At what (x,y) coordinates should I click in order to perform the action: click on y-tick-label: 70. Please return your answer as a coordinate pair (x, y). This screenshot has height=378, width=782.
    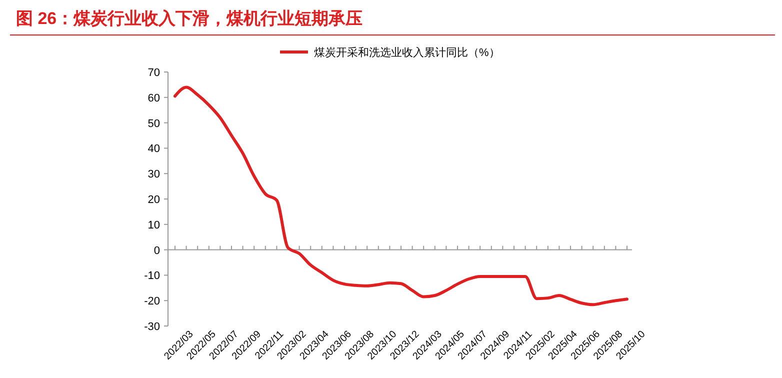
    Looking at the image, I should click on (154, 73).